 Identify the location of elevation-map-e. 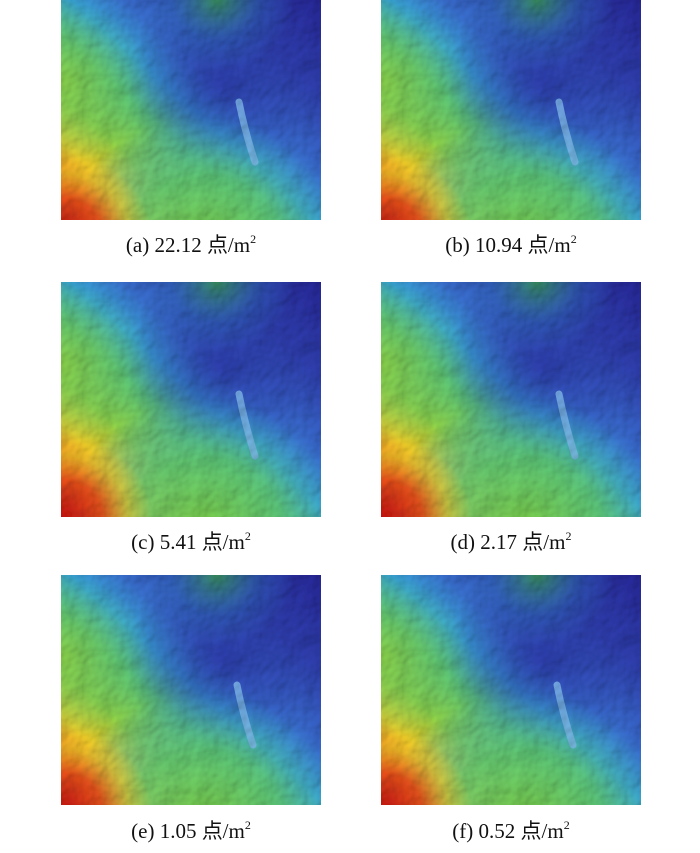
(191, 690).